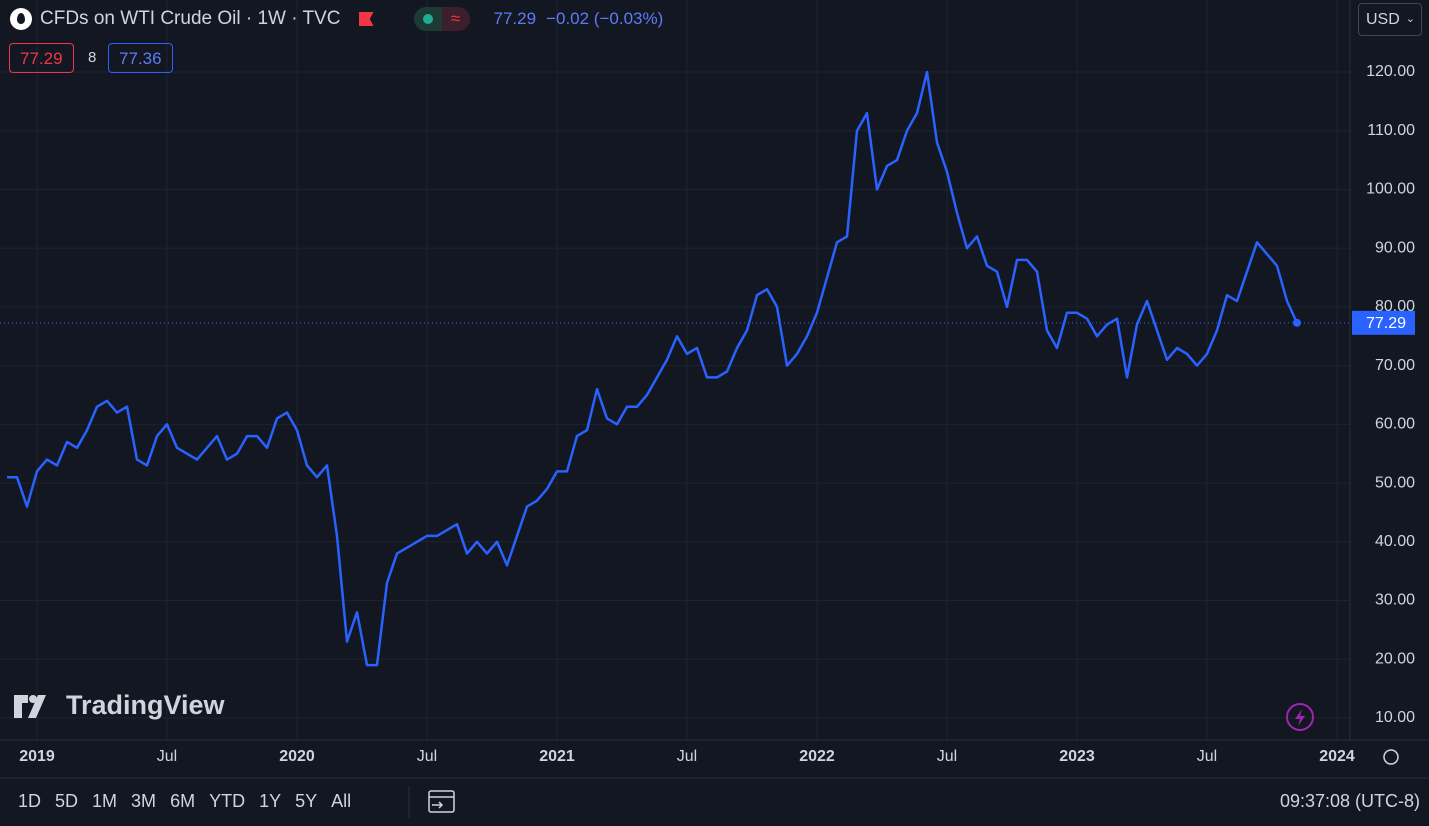 The image size is (1429, 826). I want to click on price-change: −0.02 (−0.03%), so click(605, 18).